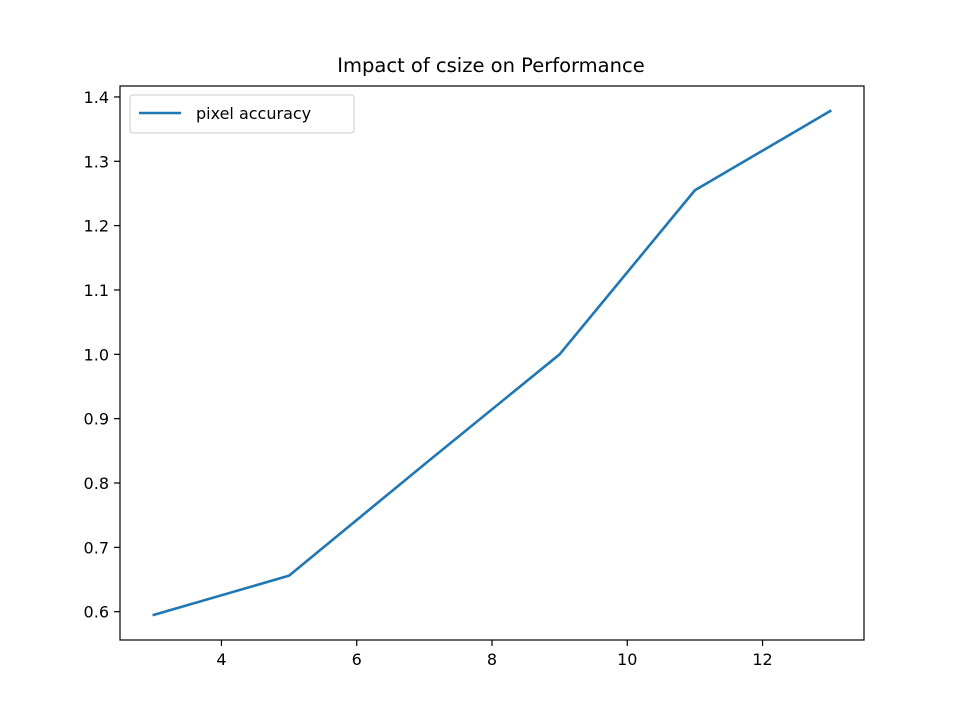  I want to click on y-tick-label: 1.3, so click(96, 161).